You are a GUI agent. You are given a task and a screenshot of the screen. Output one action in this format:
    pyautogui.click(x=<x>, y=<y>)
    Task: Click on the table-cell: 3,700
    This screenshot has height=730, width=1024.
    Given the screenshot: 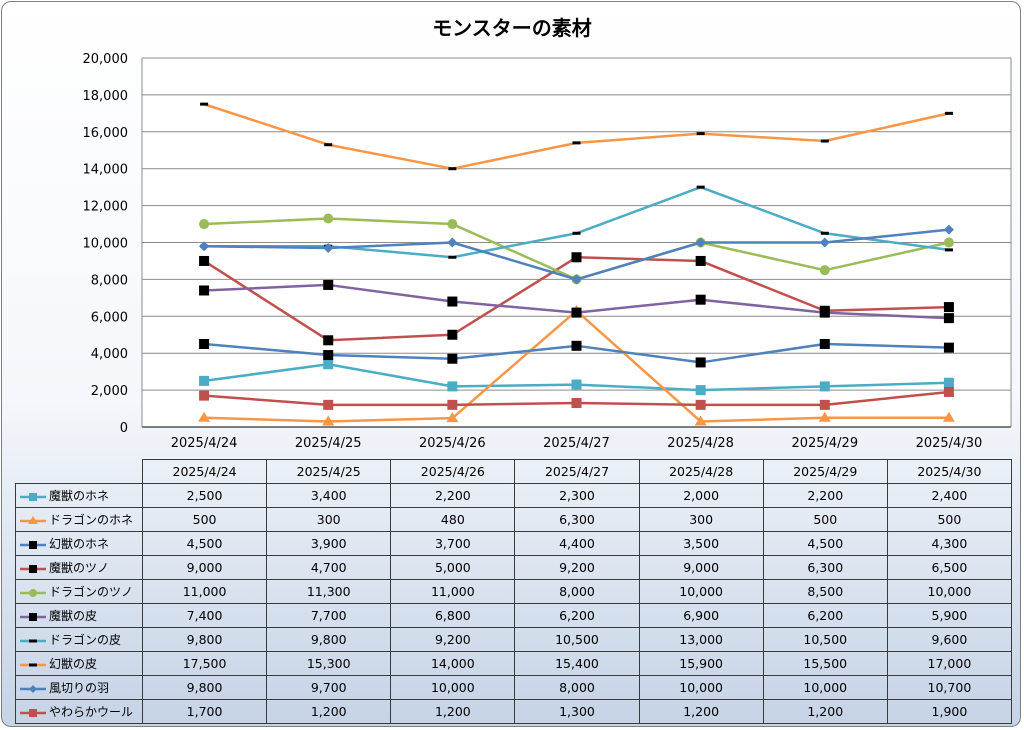 What is the action you would take?
    pyautogui.click(x=453, y=543)
    